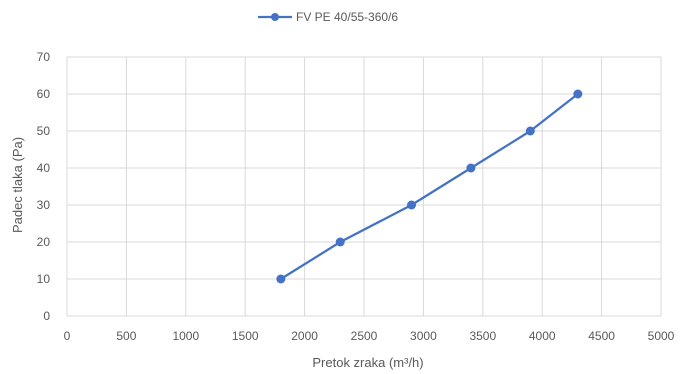 The height and width of the screenshot is (374, 681). I want to click on legend: FV PE 40/55-360/6, so click(328, 17).